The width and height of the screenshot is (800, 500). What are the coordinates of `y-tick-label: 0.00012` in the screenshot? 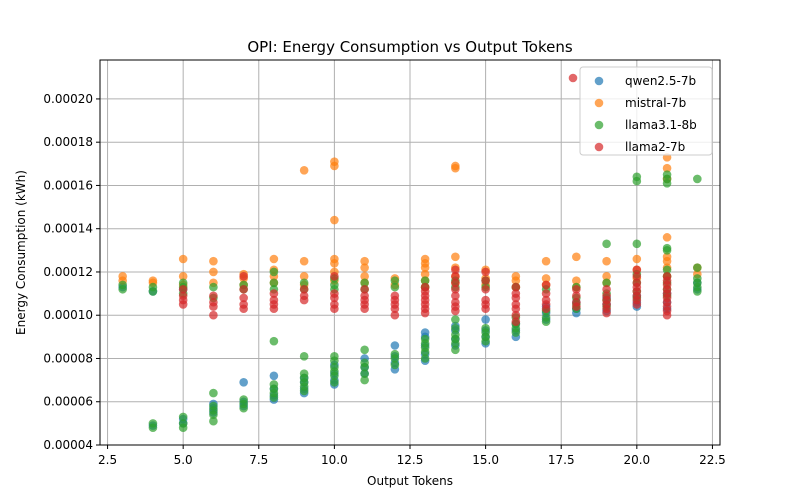 It's located at (68, 272).